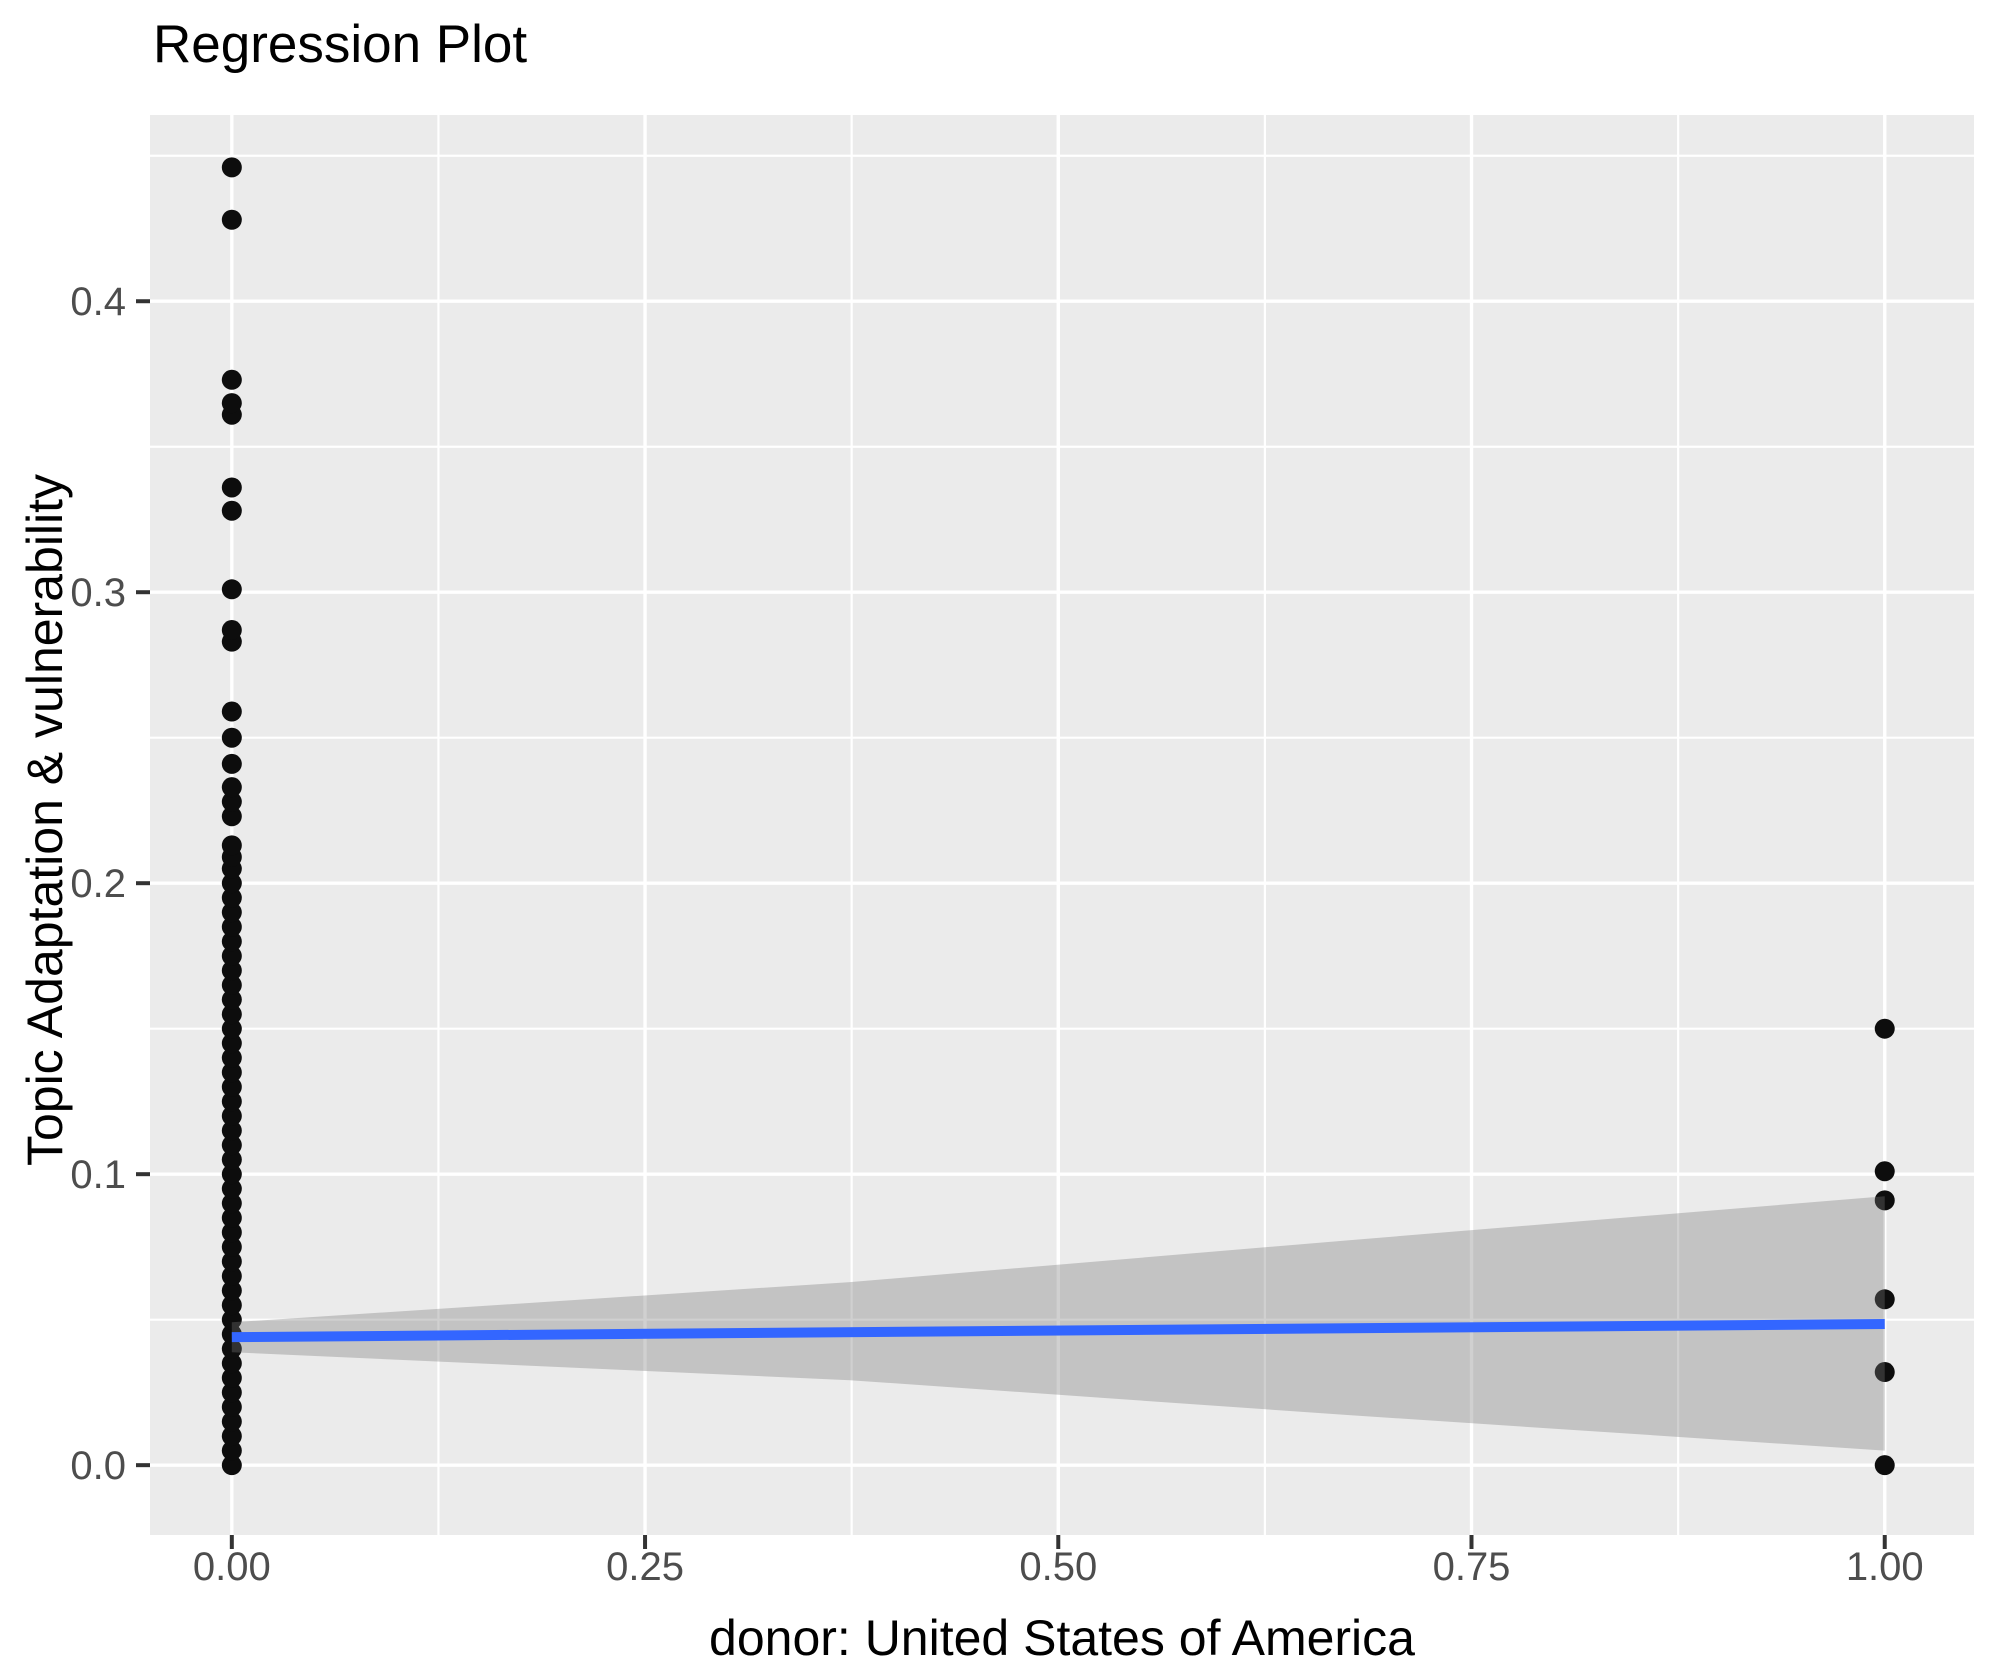  Describe the element at coordinates (1058, 1331) in the screenshot. I see `regression-line` at that location.